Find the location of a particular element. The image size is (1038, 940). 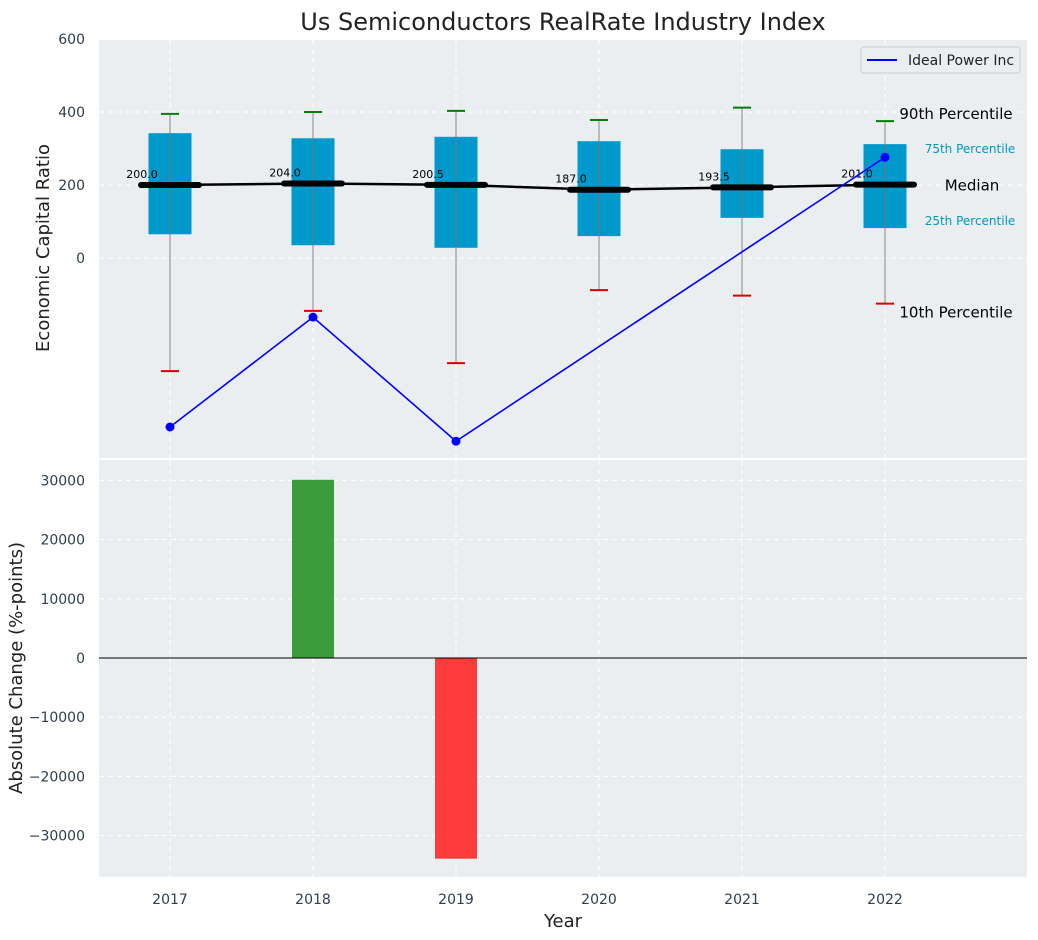

legend-box is located at coordinates (940, 60).